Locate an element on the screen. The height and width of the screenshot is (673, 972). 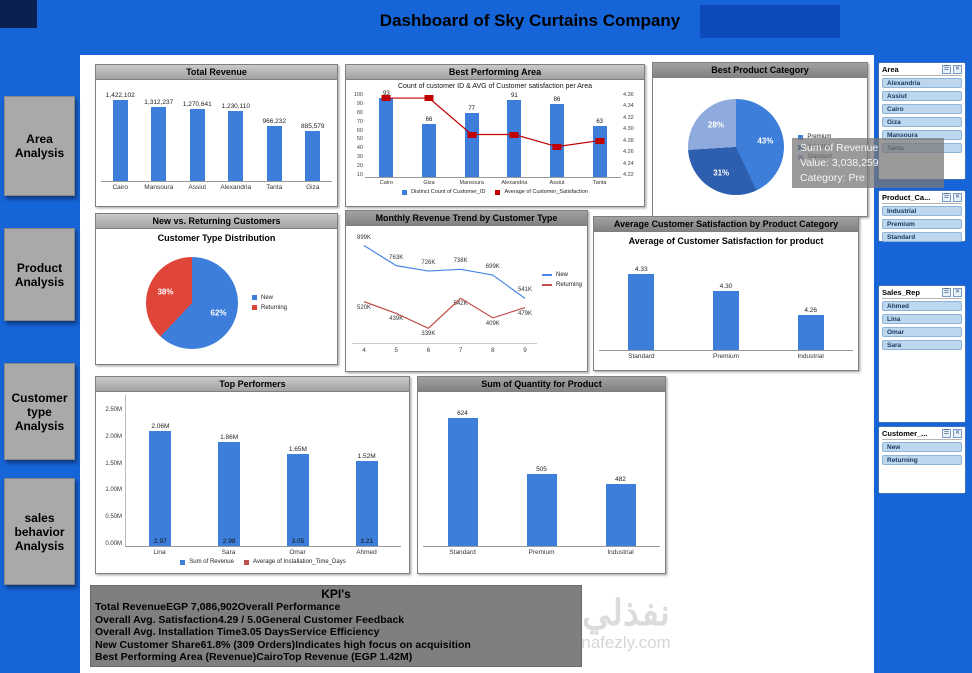
slicer-item: Giza is located at coordinates (922, 122).